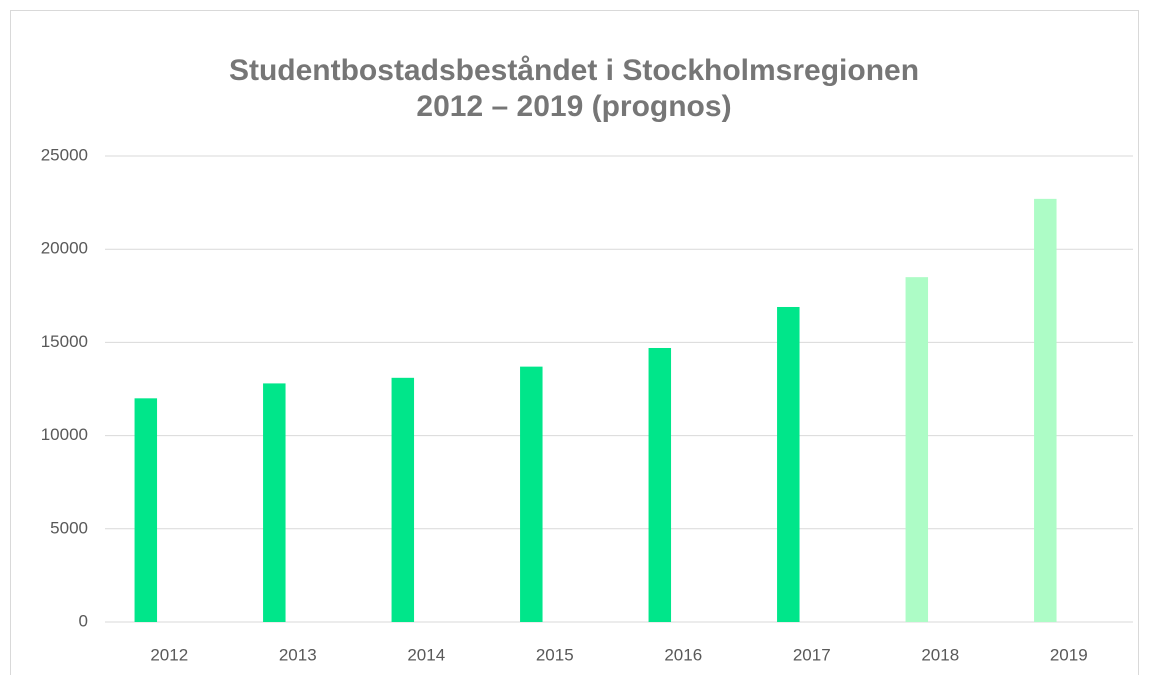 The image size is (1149, 675). I want to click on x-tick-label: 2014, so click(426, 654).